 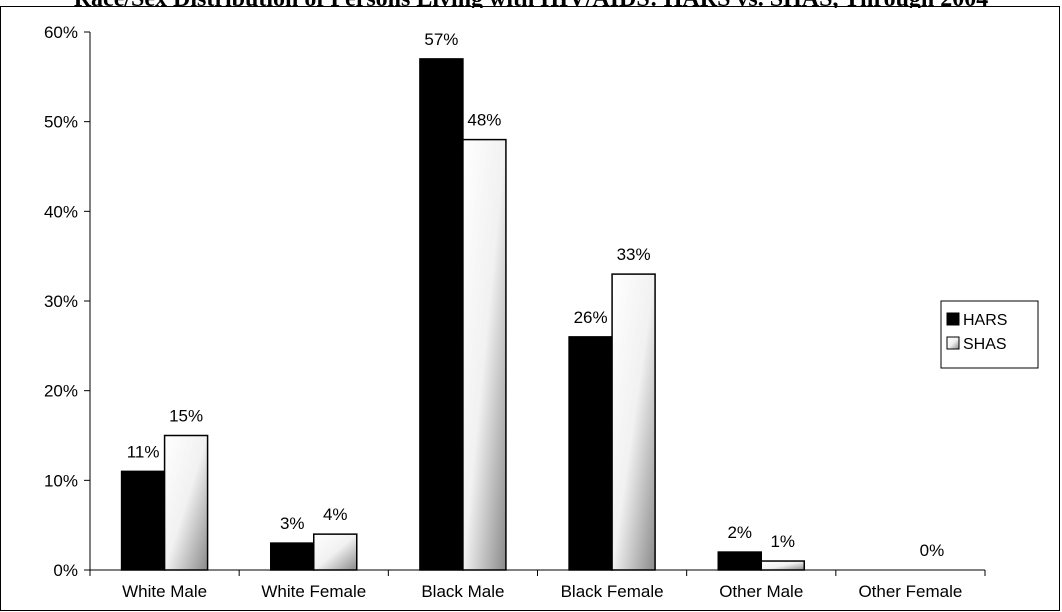 What do you see at coordinates (782, 541) in the screenshot?
I see `data-label: 1%` at bounding box center [782, 541].